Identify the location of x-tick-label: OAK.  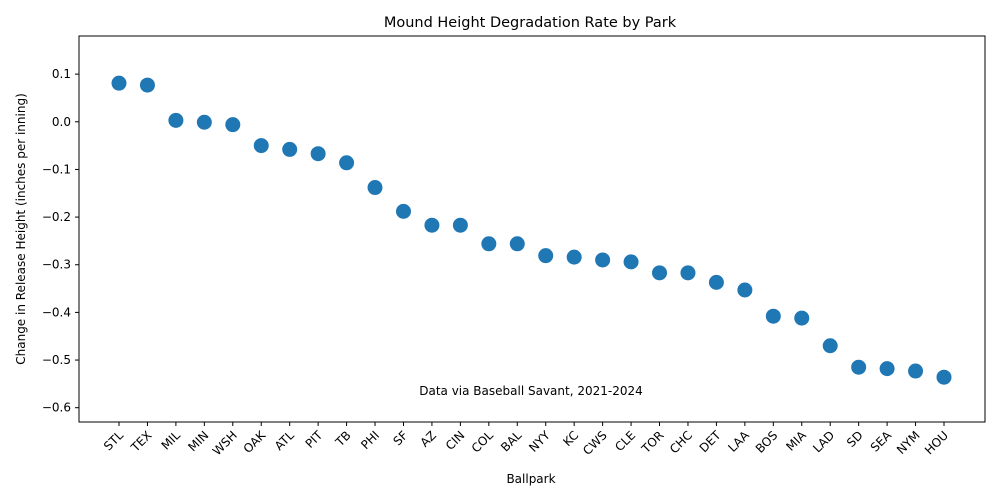
(255, 441).